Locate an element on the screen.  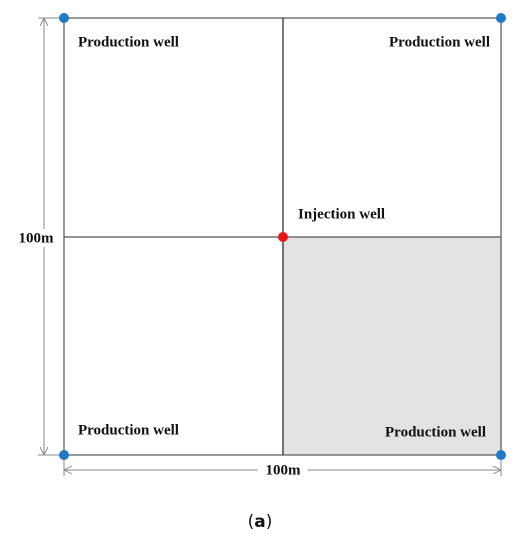
caption-part: ) is located at coordinates (269, 522).